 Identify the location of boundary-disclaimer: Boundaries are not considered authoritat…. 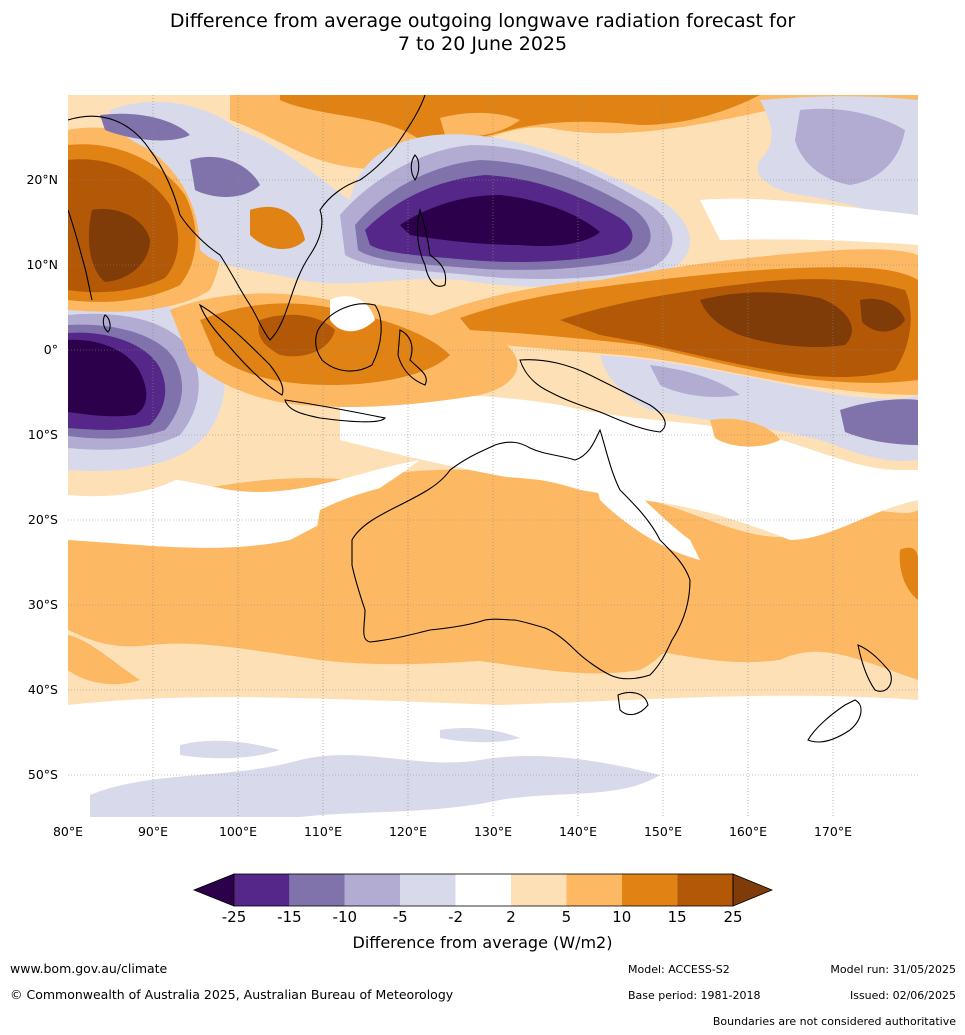
(834, 1021).